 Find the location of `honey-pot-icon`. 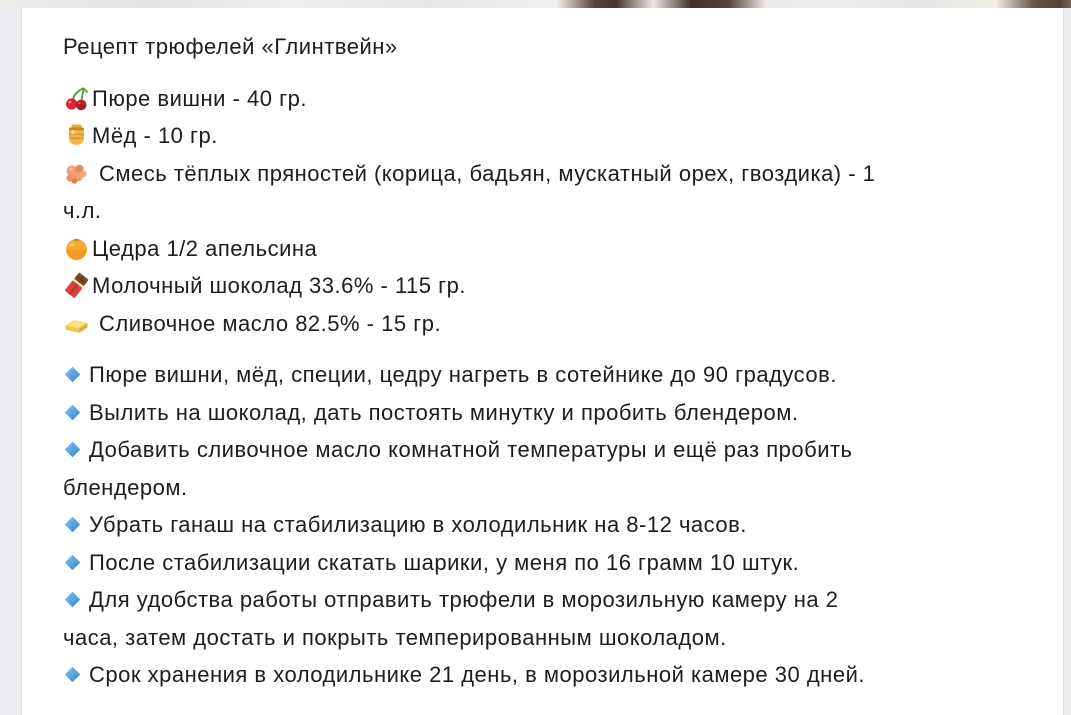

honey-pot-icon is located at coordinates (76, 135).